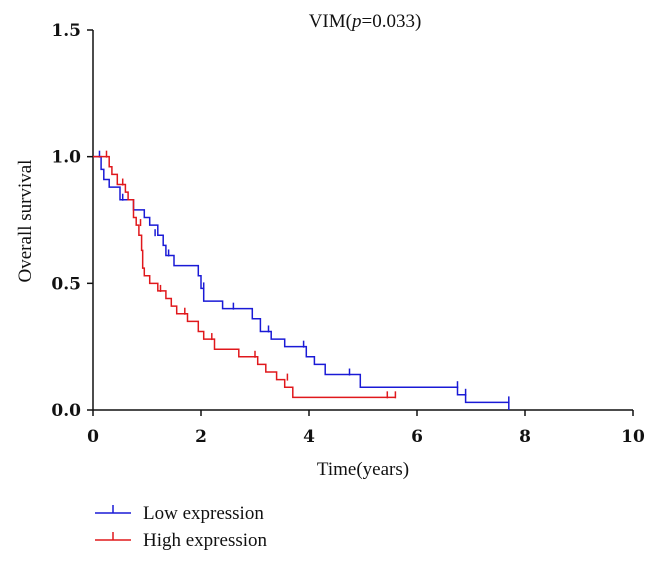  What do you see at coordinates (25, 221) in the screenshot?
I see `y-axis-title: Overall survival` at bounding box center [25, 221].